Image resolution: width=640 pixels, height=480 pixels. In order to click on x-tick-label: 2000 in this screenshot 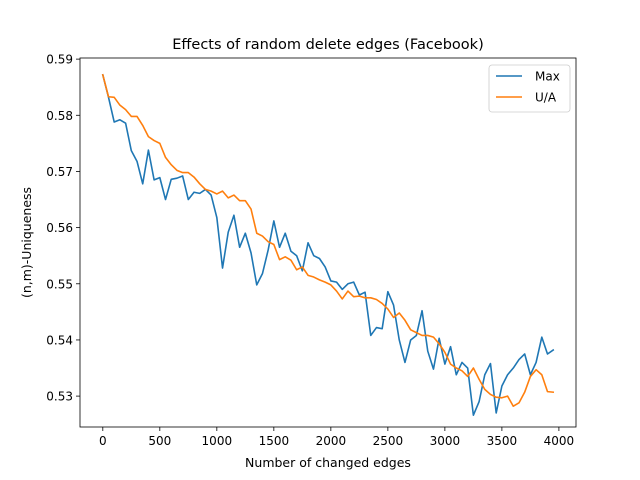, I will do `click(331, 441)`.